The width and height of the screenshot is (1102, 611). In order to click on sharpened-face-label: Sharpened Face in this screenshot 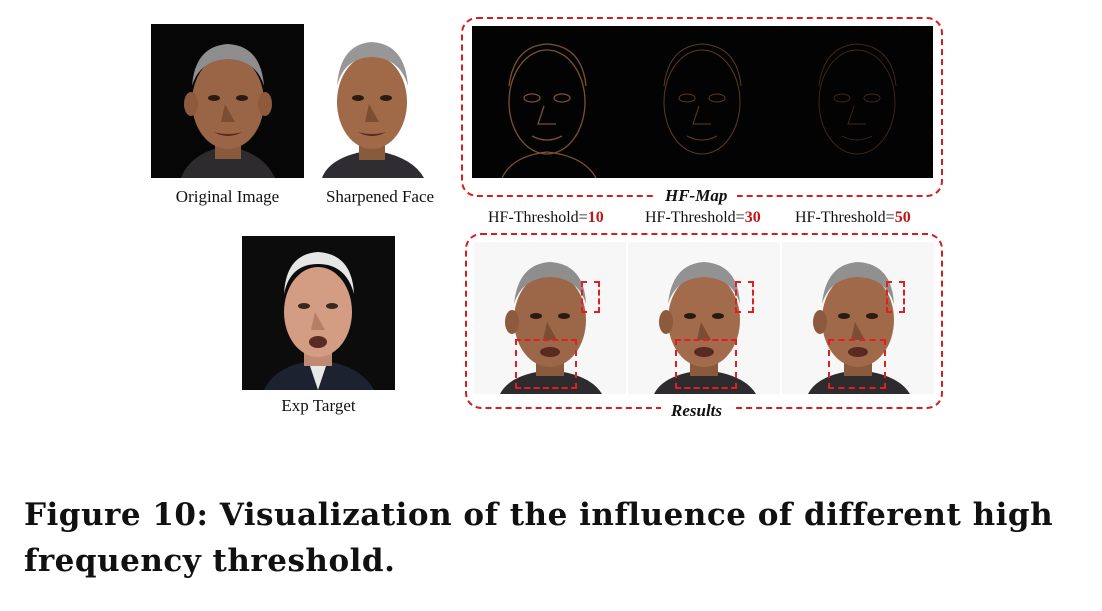, I will do `click(380, 196)`.